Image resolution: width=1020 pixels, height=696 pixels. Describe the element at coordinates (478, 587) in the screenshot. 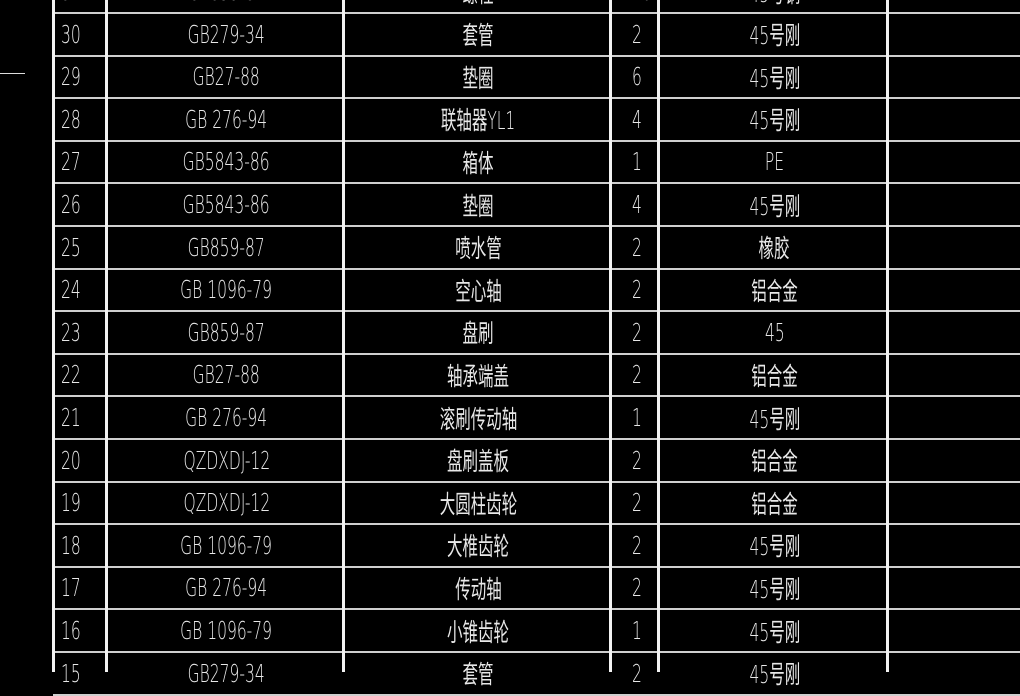

I see `part-name-cell: 传动轴` at that location.